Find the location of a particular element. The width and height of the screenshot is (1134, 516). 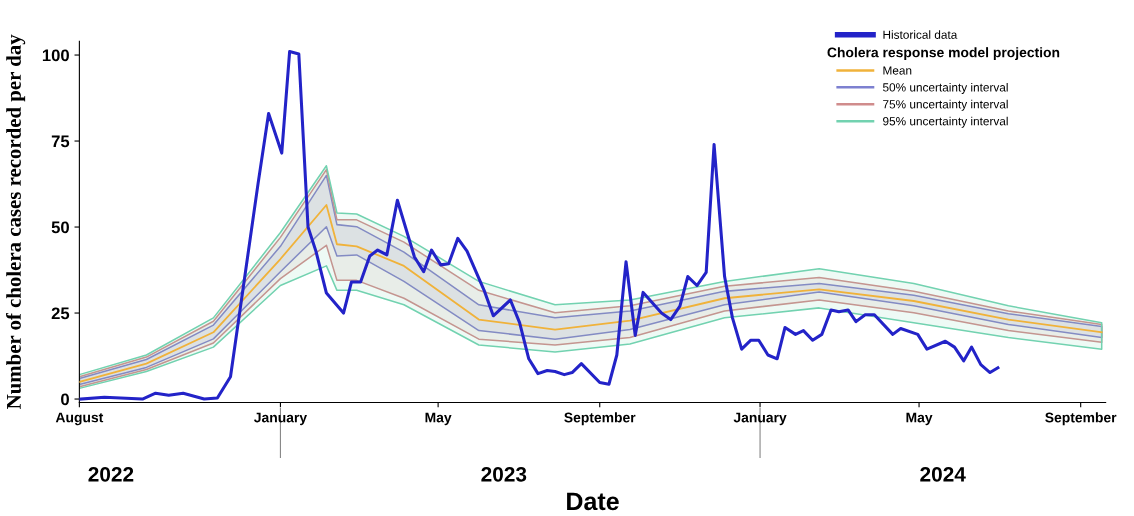

legend-label: Mean is located at coordinates (897, 70).